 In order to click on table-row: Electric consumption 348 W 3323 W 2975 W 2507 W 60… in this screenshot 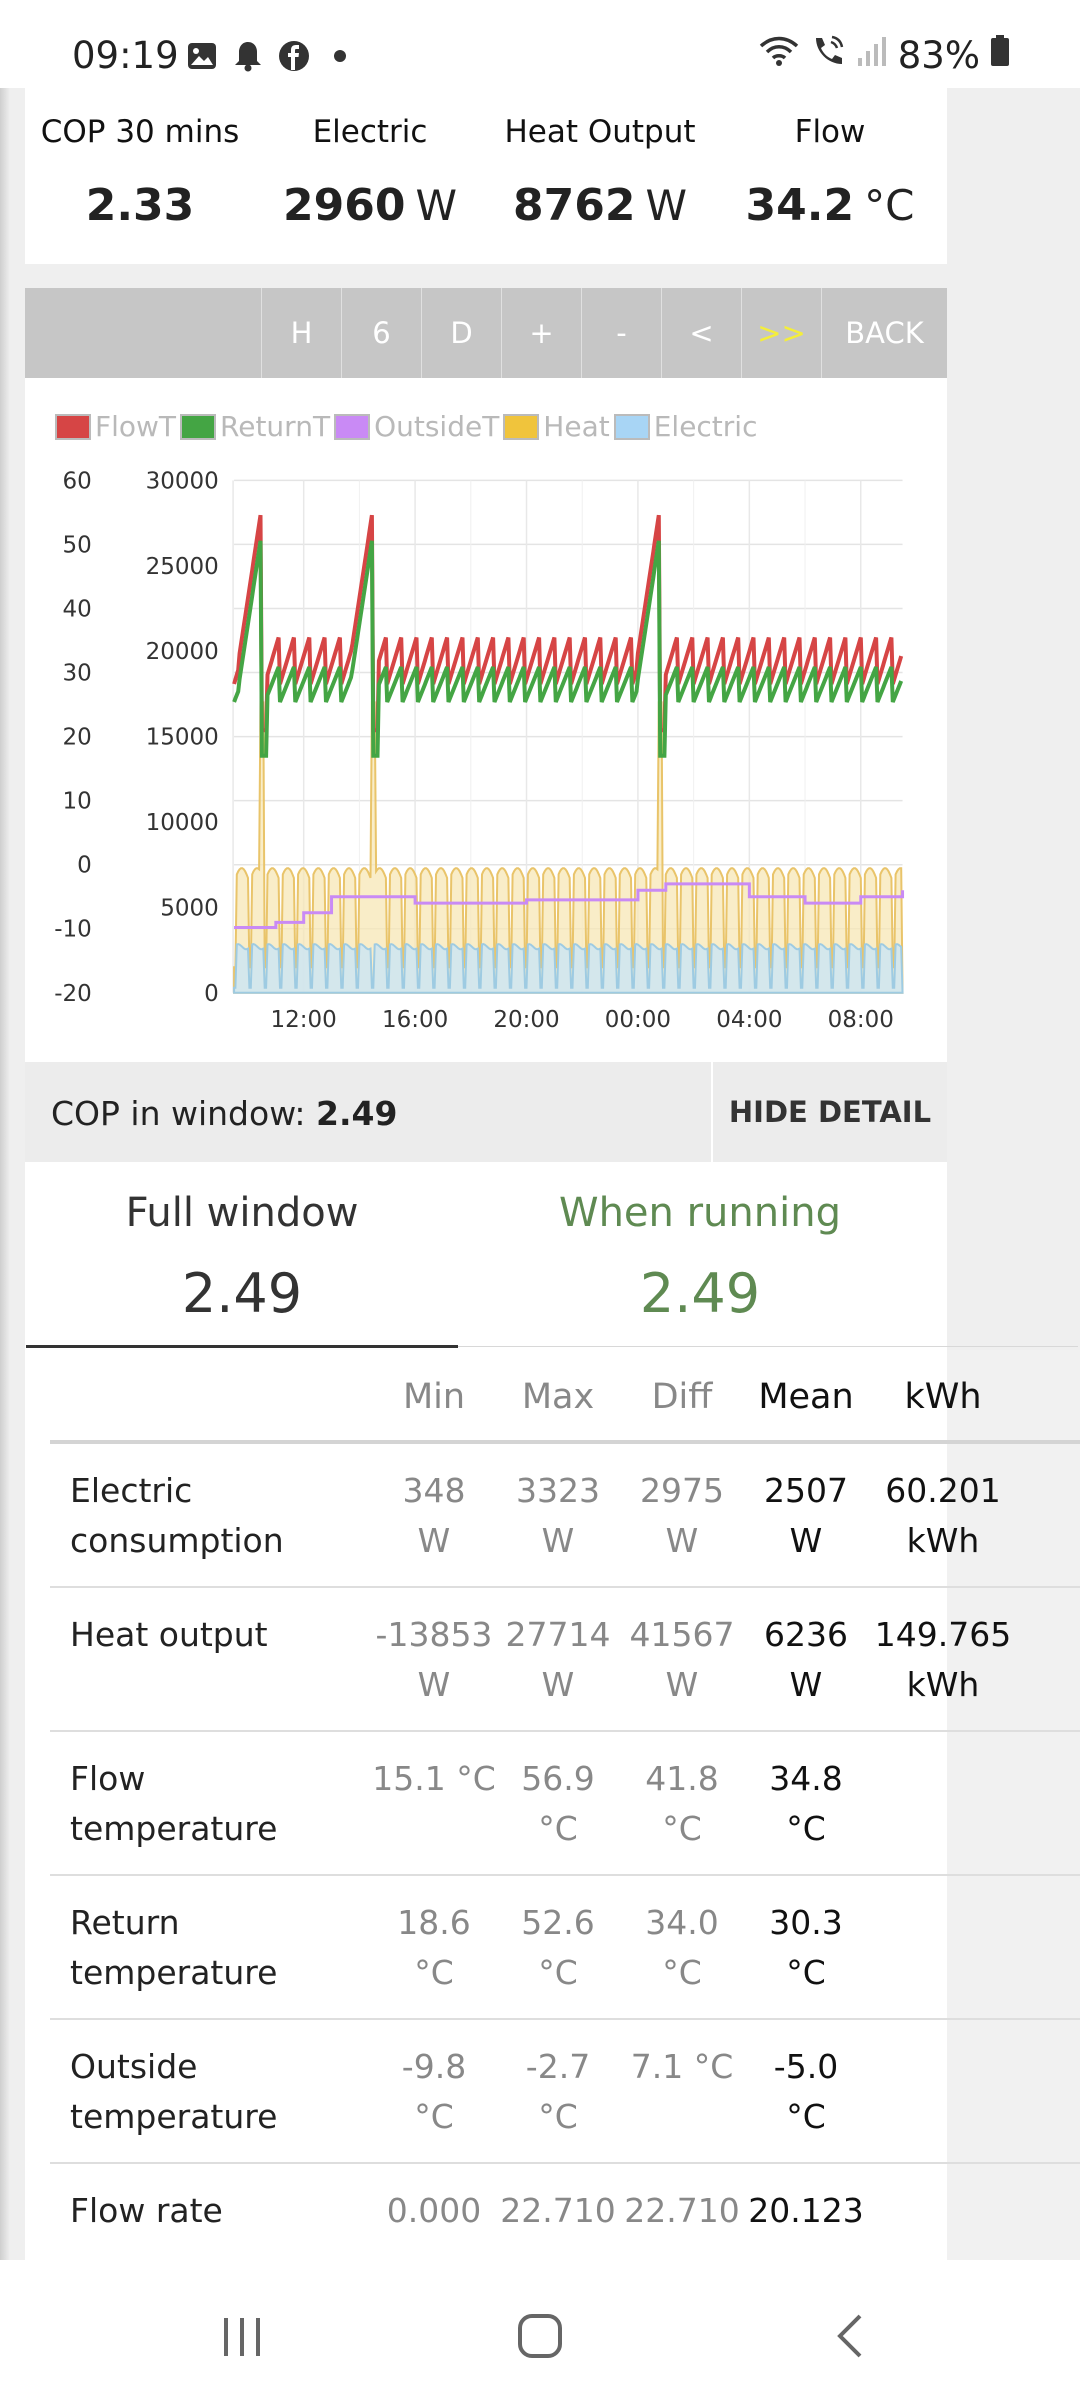, I will do `click(565, 1516)`.